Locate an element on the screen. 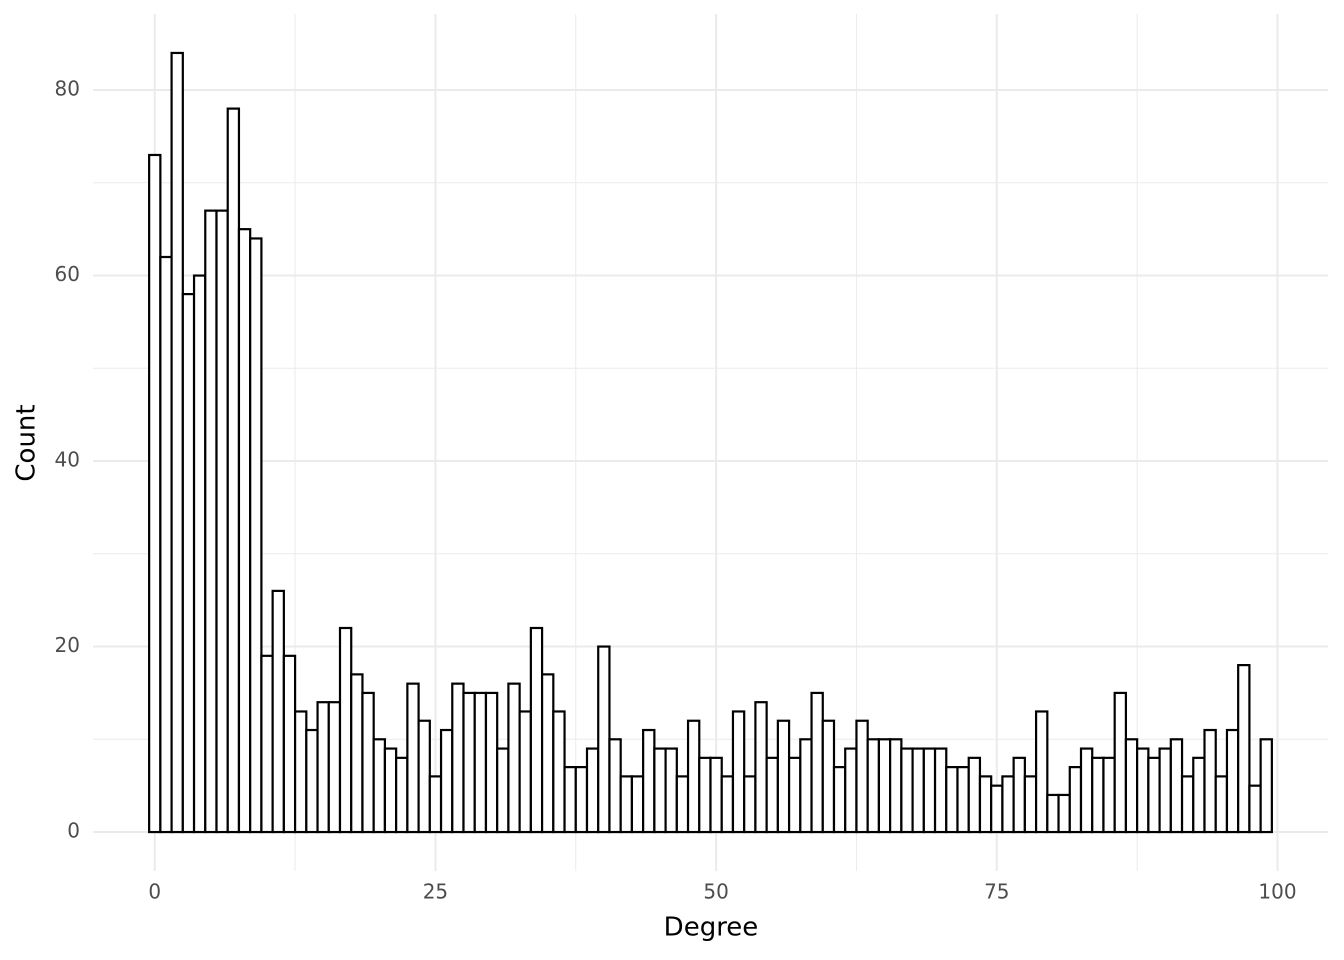 The height and width of the screenshot is (960, 1344). x-axis-title: Degree is located at coordinates (711, 928).